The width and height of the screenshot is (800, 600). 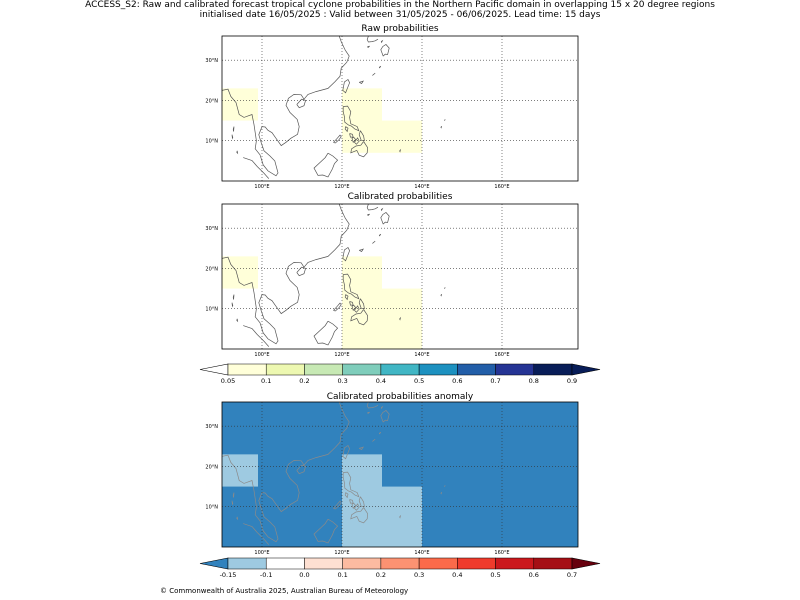 I want to click on colorbar-tick-label: 0.8, so click(x=534, y=381).